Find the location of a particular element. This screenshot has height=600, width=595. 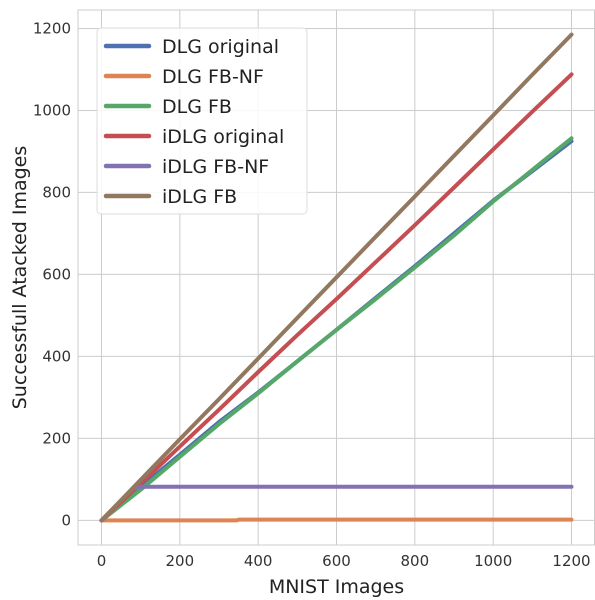

legend-label: DLG original is located at coordinates (220, 47).